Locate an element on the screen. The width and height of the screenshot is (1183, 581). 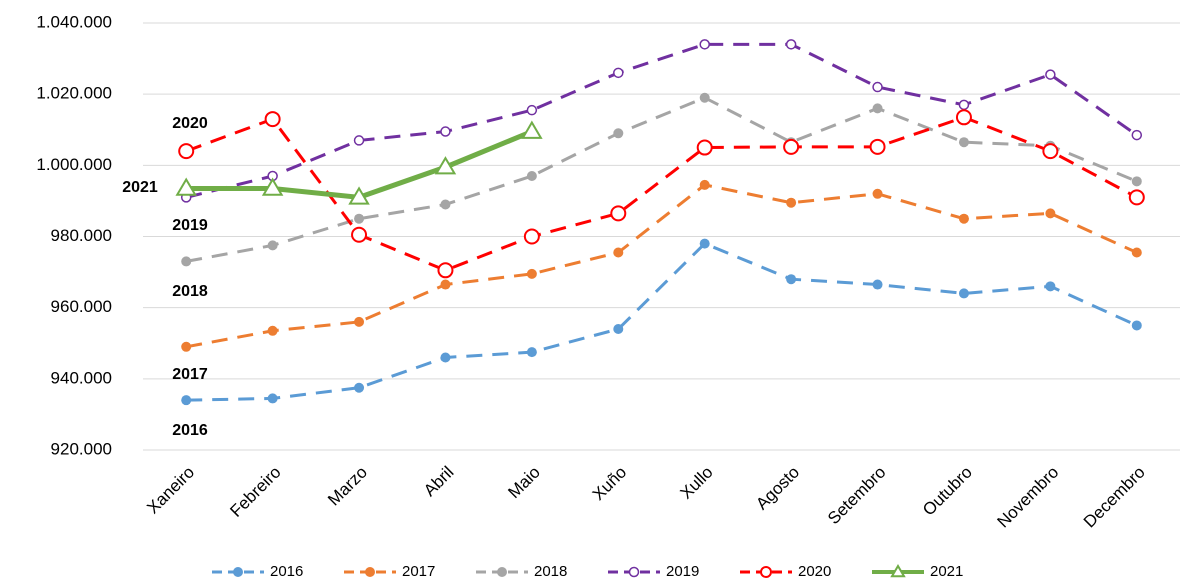
x-tick-label: Outubro is located at coordinates (947, 491).